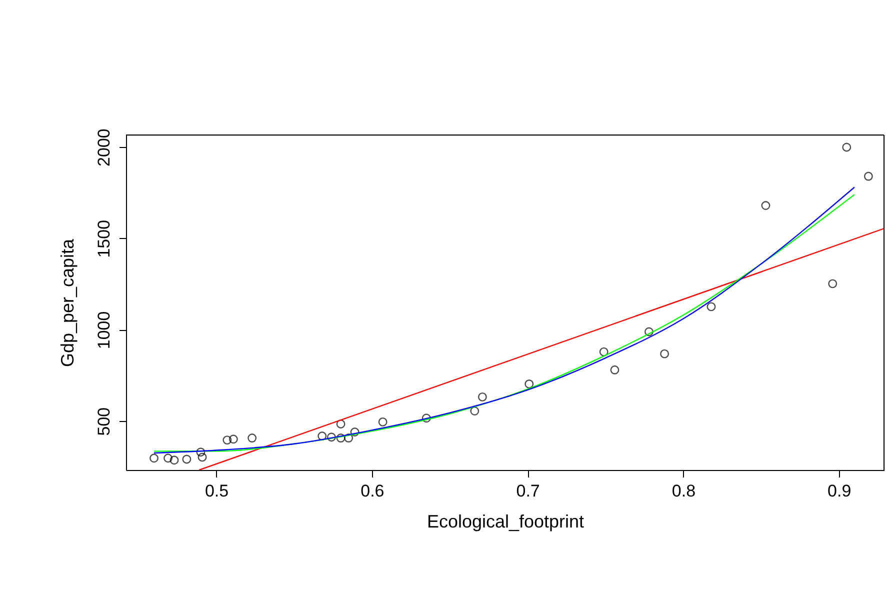 The width and height of the screenshot is (886, 592). What do you see at coordinates (528, 491) in the screenshot?
I see `x-tick-label: 0.7` at bounding box center [528, 491].